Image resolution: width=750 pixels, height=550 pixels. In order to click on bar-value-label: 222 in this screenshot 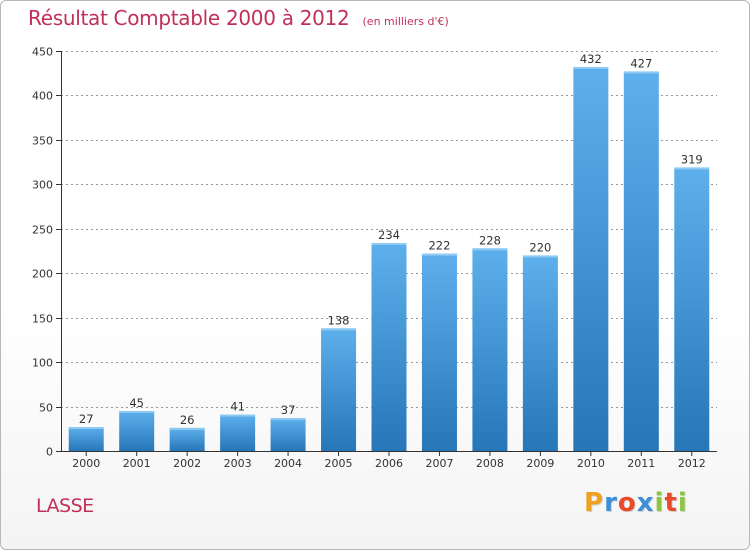, I will do `click(439, 246)`.